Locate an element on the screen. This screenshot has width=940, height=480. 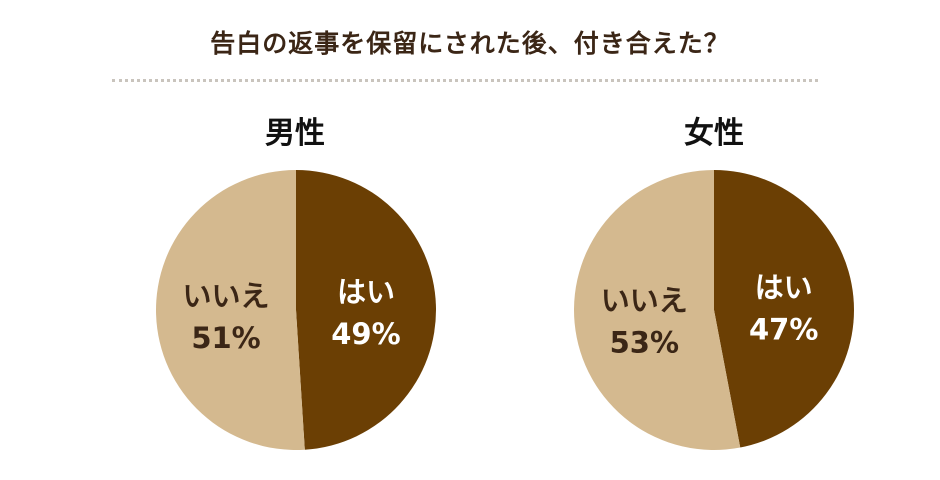
slice-value-female-no: 53% is located at coordinates (644, 343).